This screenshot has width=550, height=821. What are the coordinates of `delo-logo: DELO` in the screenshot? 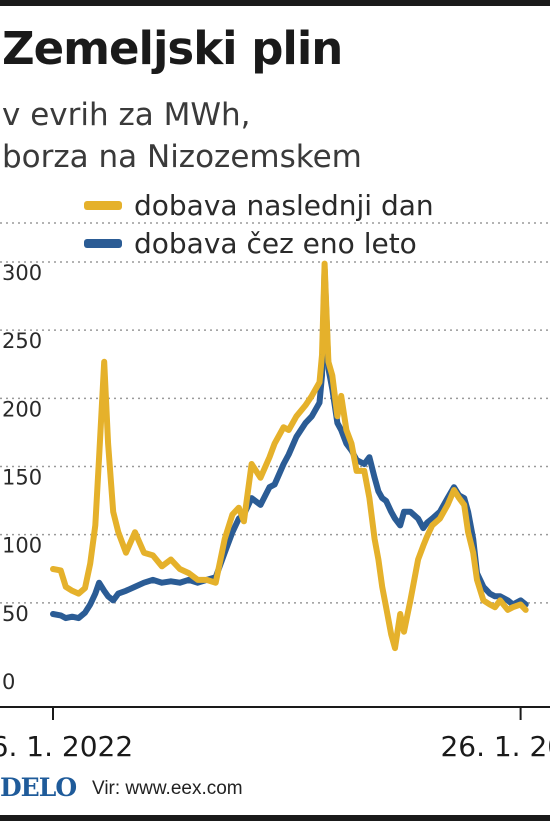 It's located at (38, 787).